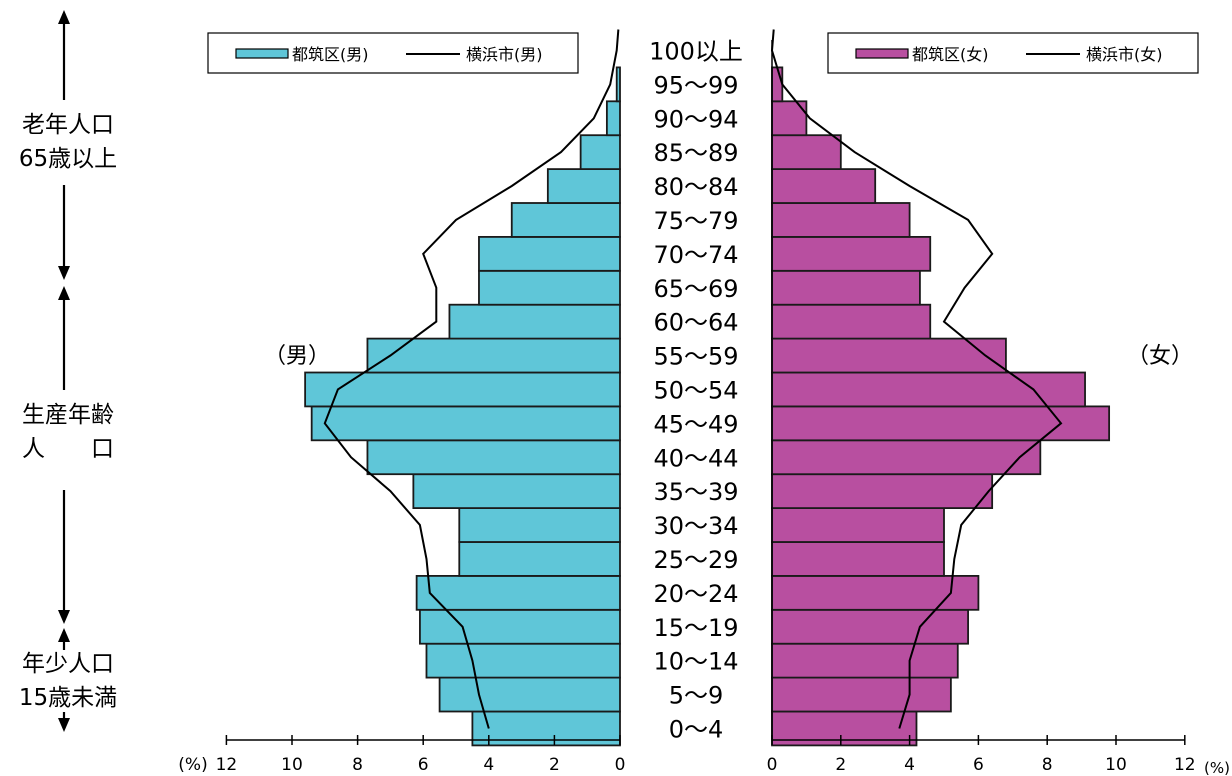 The width and height of the screenshot is (1232, 776). Describe the element at coordinates (978, 765) in the screenshot. I see `x-tick-label-right: 6` at that location.